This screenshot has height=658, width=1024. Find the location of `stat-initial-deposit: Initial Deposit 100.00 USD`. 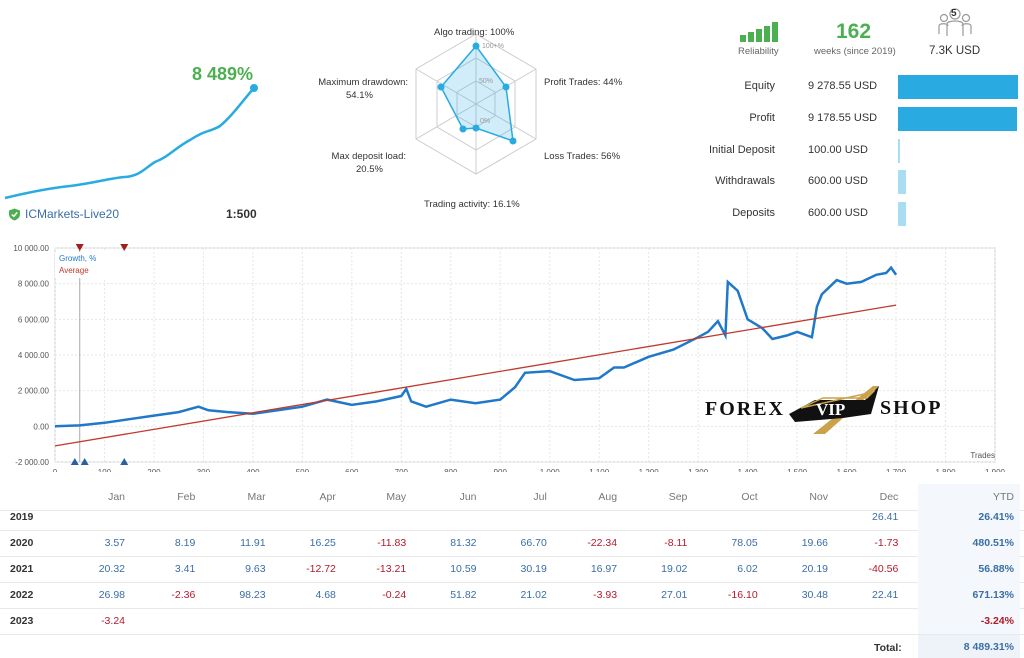

stat-initial-deposit: Initial Deposit 100.00 USD is located at coordinates (855, 151).